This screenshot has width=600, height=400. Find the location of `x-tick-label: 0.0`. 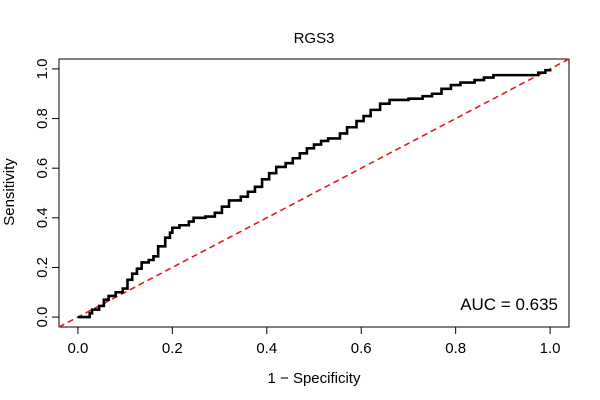

x-tick-label: 0.0 is located at coordinates (77, 348).